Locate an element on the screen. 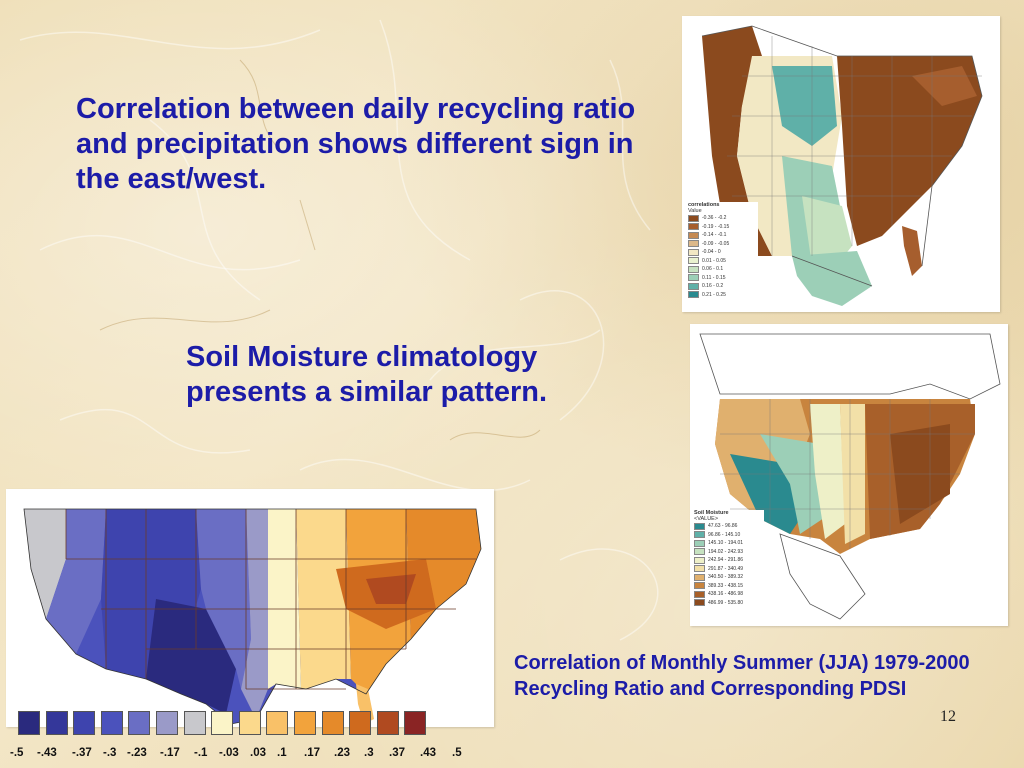 The width and height of the screenshot is (1024, 768). scale-tick-label: -.43 is located at coordinates (47, 753).